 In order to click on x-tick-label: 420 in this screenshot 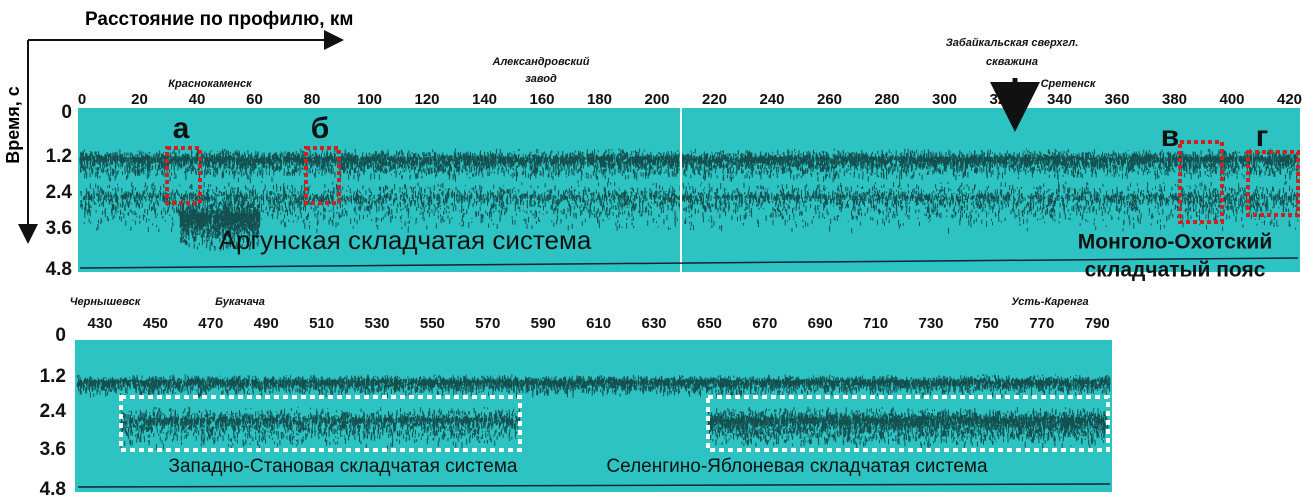, I will do `click(1289, 99)`.